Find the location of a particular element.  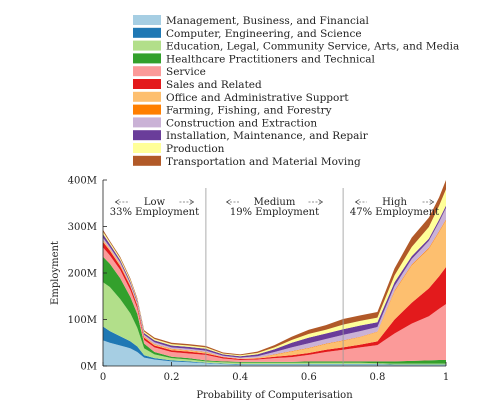

legend-entry: Transportation and Material Moving is located at coordinates (263, 162).